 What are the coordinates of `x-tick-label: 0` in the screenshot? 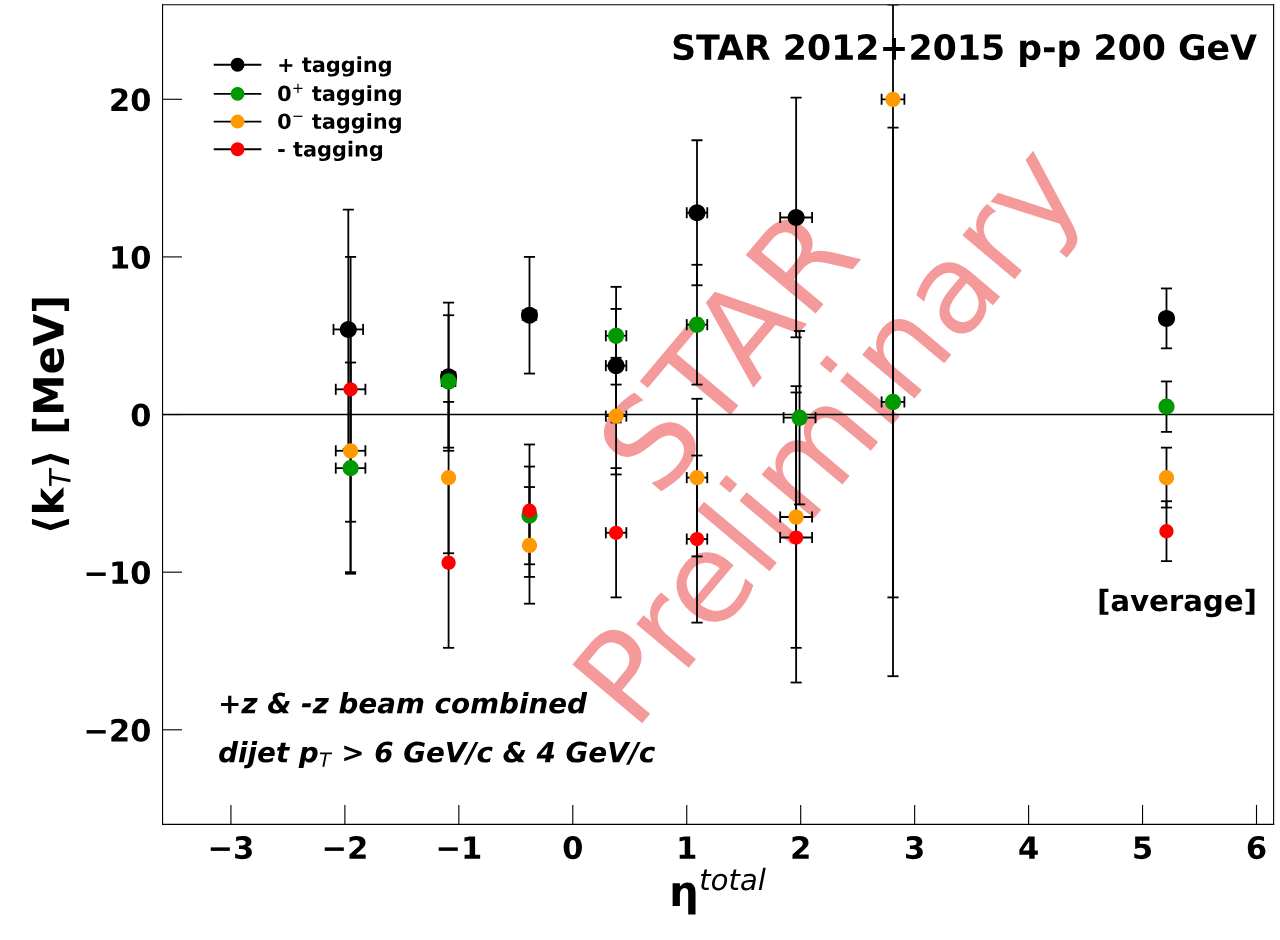 It's located at (572, 848).